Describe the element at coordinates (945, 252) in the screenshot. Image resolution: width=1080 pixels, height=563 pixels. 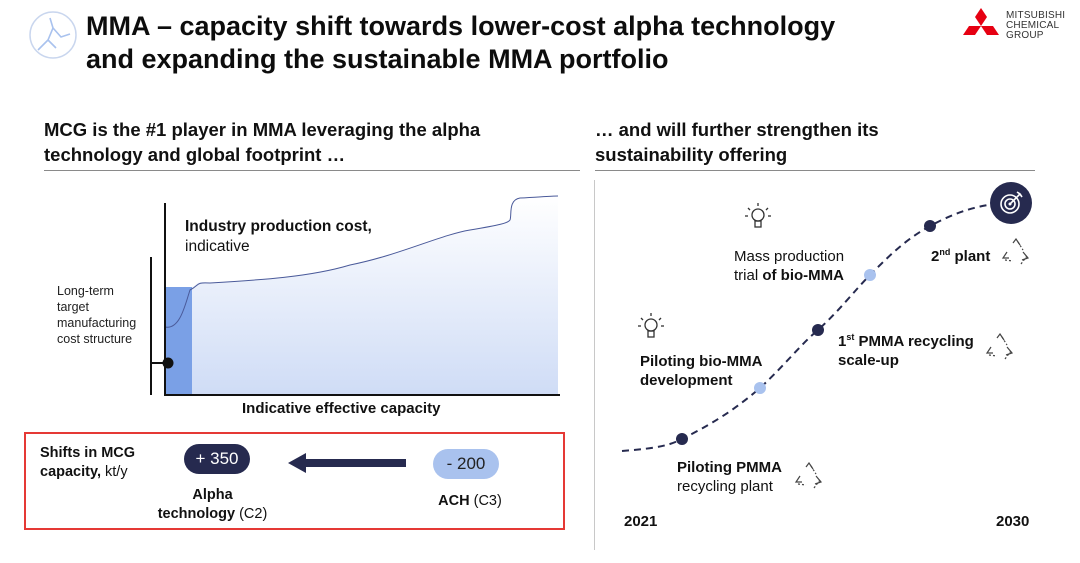
I see `milestone-5-sup: nd` at that location.